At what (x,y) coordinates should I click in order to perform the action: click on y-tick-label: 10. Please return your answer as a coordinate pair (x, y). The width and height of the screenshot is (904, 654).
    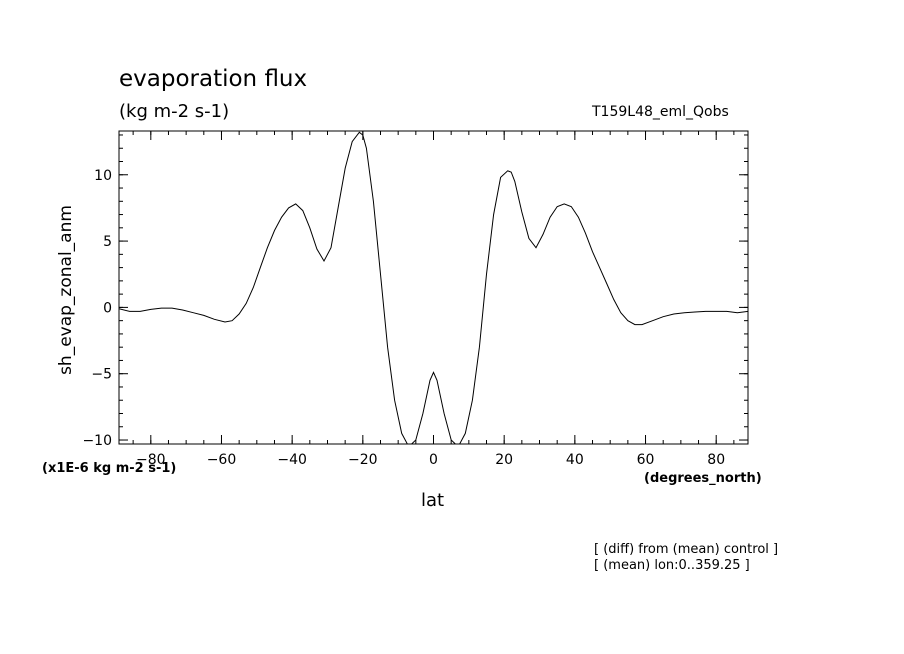
    Looking at the image, I should click on (103, 176).